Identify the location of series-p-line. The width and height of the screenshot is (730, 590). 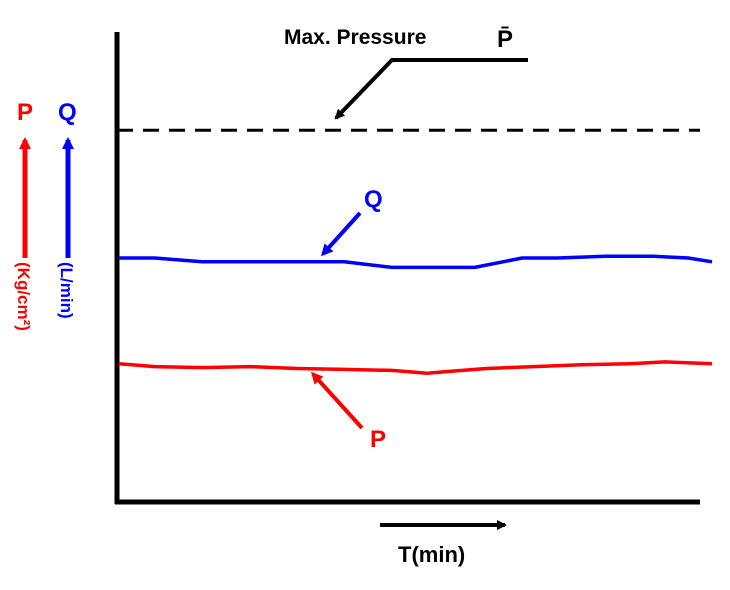
(415, 367).